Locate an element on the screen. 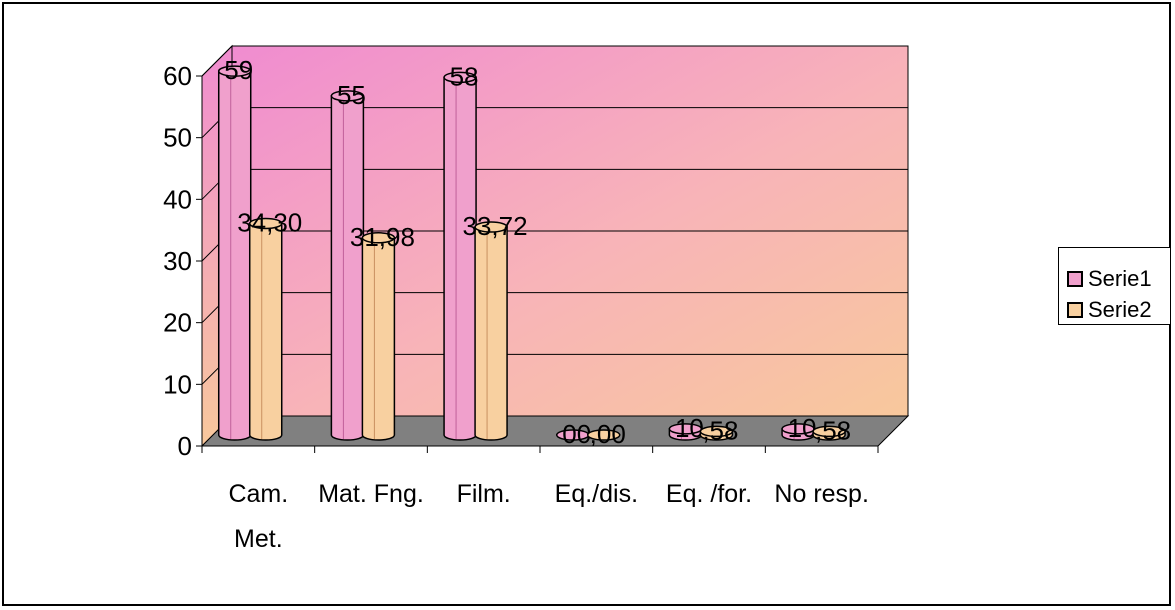  legend-item-serie1: Serie1 is located at coordinates (1109, 279).